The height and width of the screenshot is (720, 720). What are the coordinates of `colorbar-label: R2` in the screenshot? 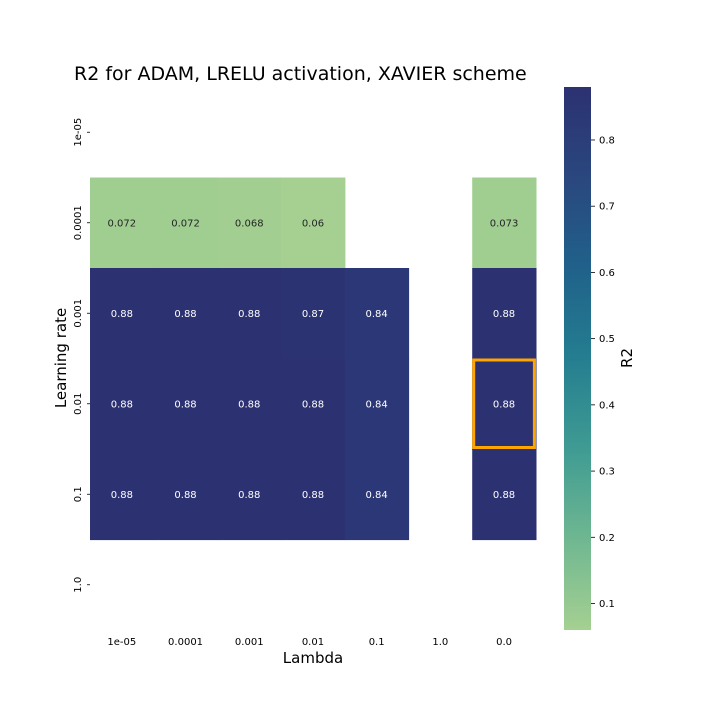 It's located at (627, 358).